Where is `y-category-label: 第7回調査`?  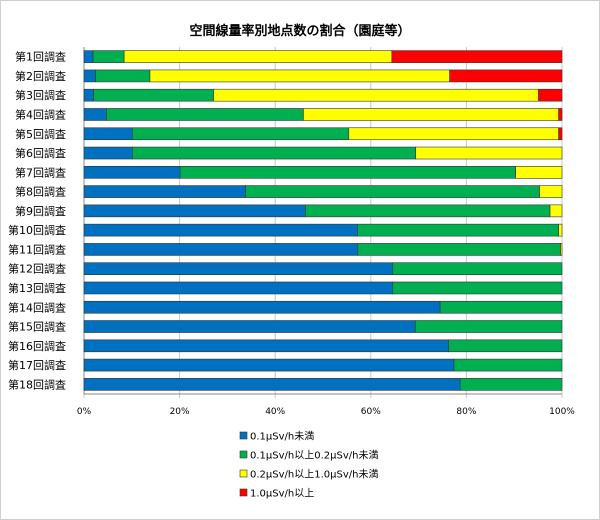 y-category-label: 第7回調査 is located at coordinates (40, 172).